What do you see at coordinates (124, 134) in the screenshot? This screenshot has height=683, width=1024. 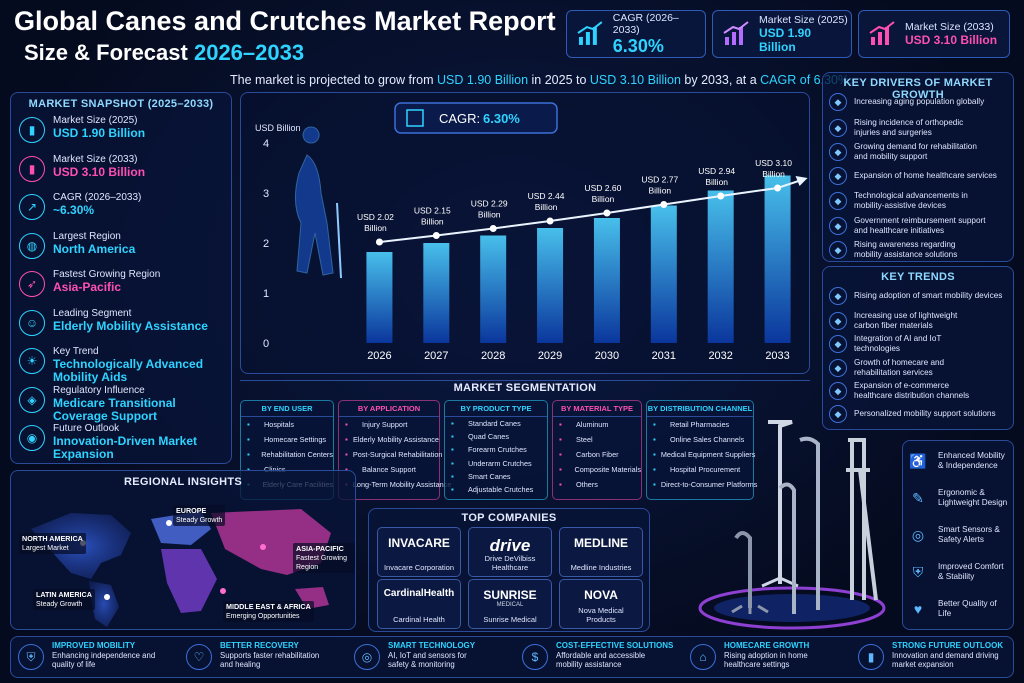 I see `snapshot-item: ▮ Market Size (2025) USD 1.90 Billion` at bounding box center [124, 134].